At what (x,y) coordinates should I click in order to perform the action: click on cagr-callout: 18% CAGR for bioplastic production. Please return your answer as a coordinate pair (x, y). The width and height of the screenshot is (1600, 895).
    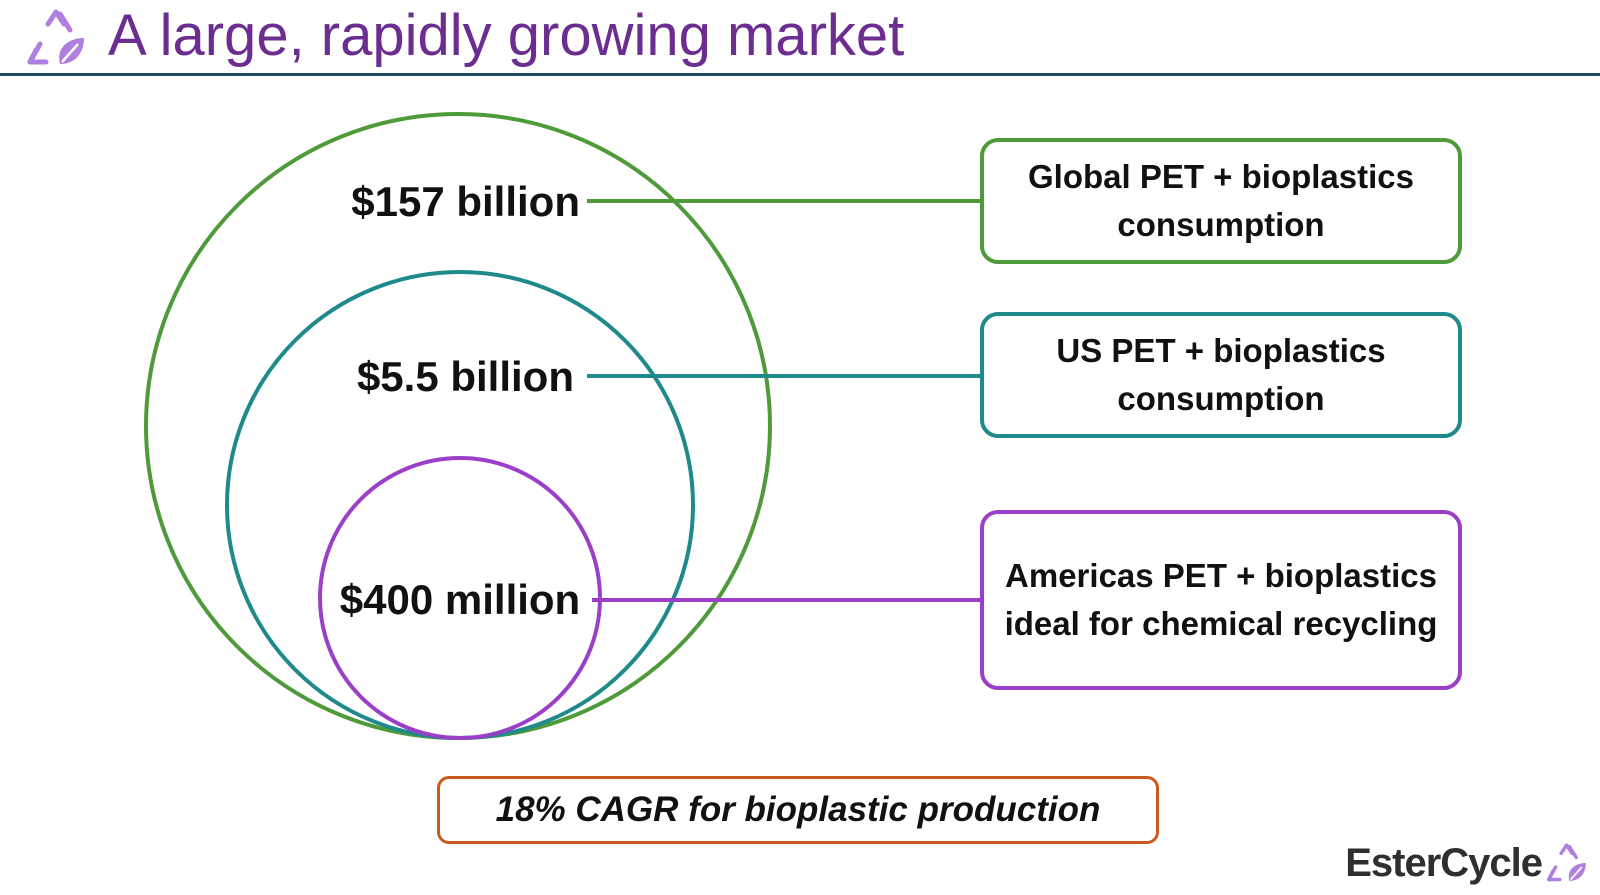
    Looking at the image, I should click on (798, 810).